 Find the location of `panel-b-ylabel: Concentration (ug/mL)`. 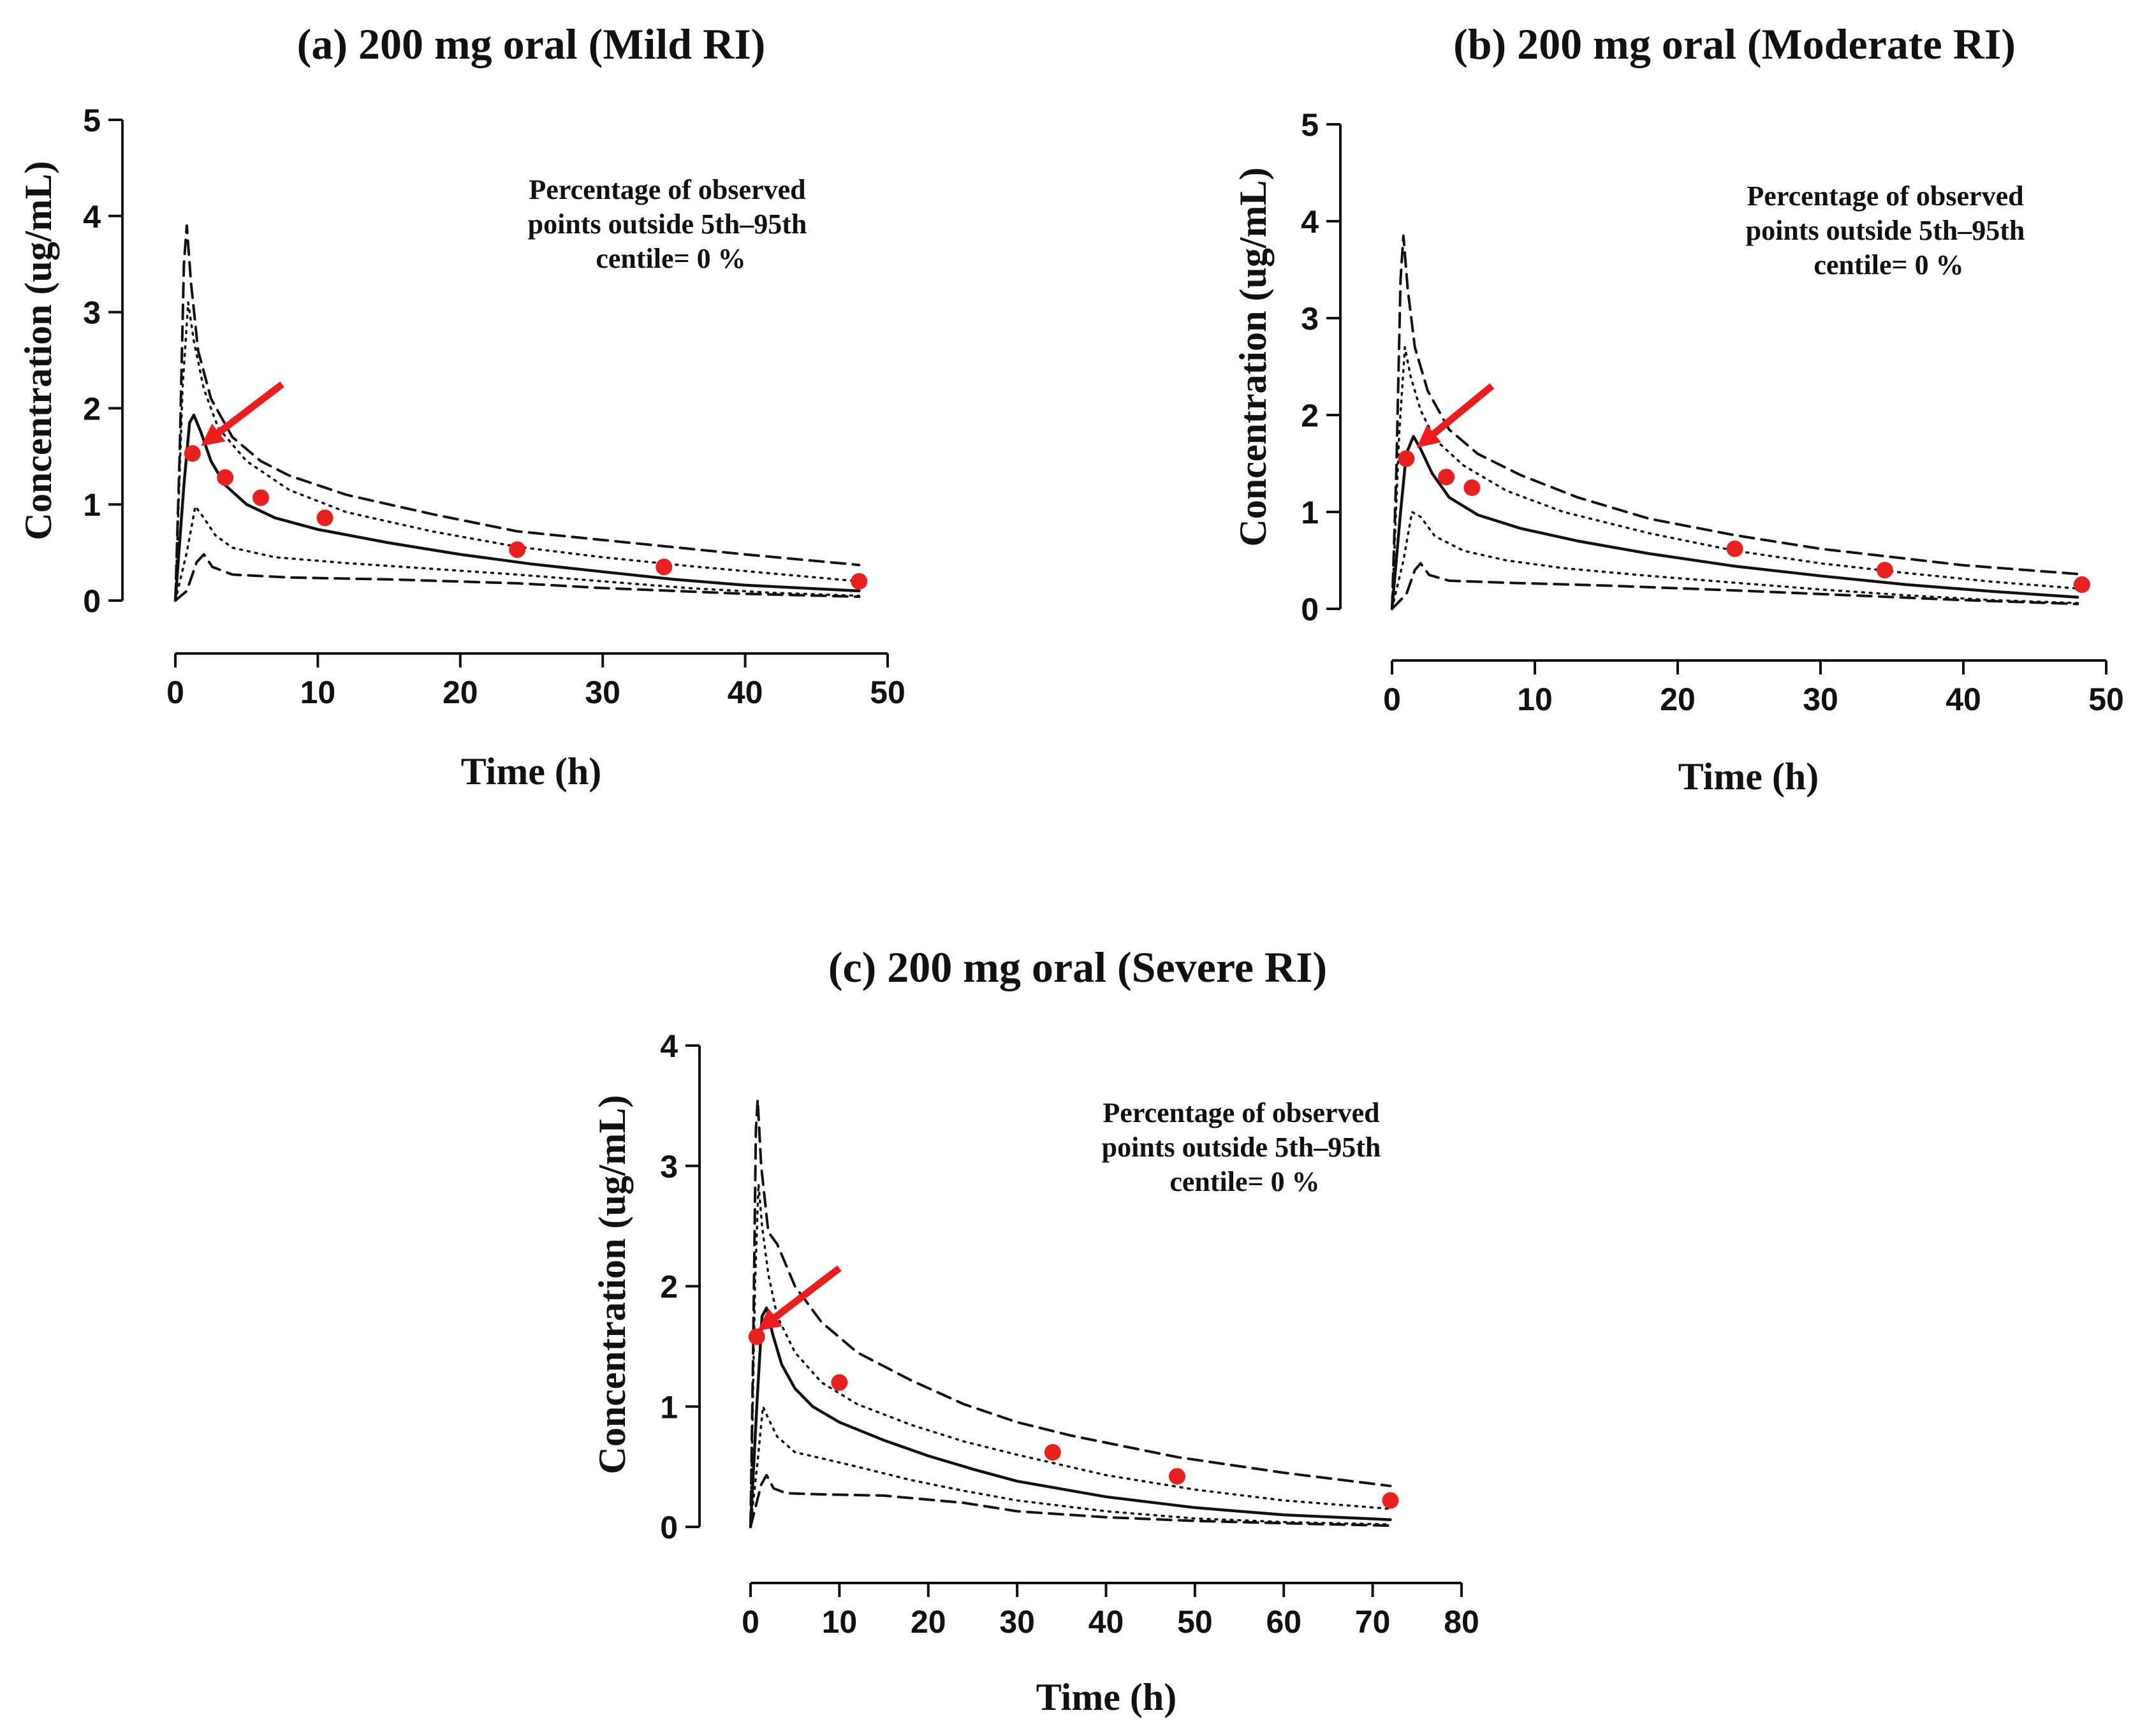

panel-b-ylabel: Concentration (ug/mL) is located at coordinates (1253, 357).